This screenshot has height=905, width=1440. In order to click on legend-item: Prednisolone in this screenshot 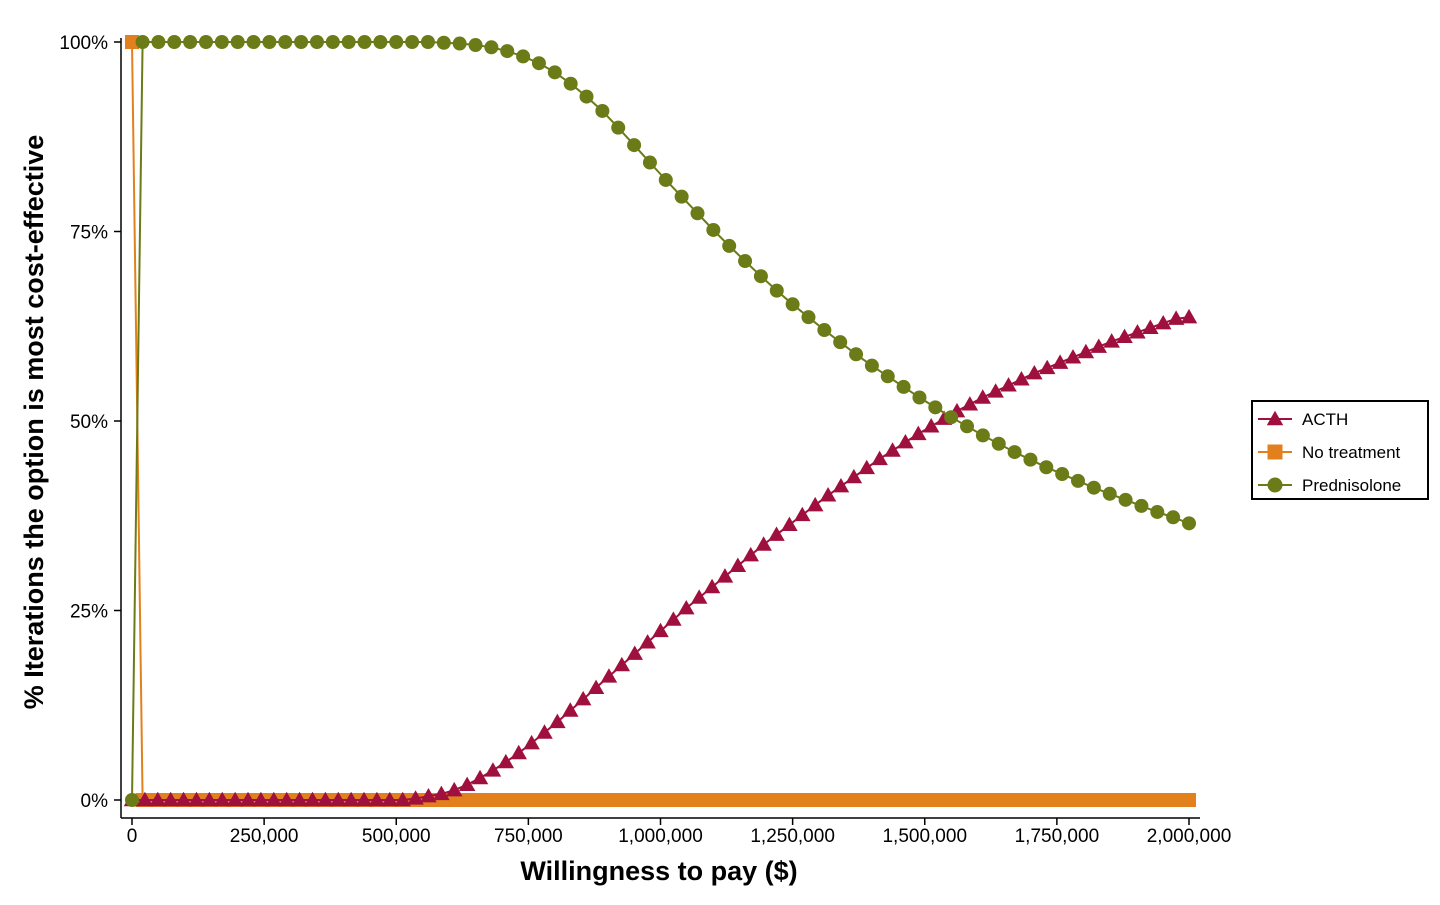, I will do `click(1329, 485)`.